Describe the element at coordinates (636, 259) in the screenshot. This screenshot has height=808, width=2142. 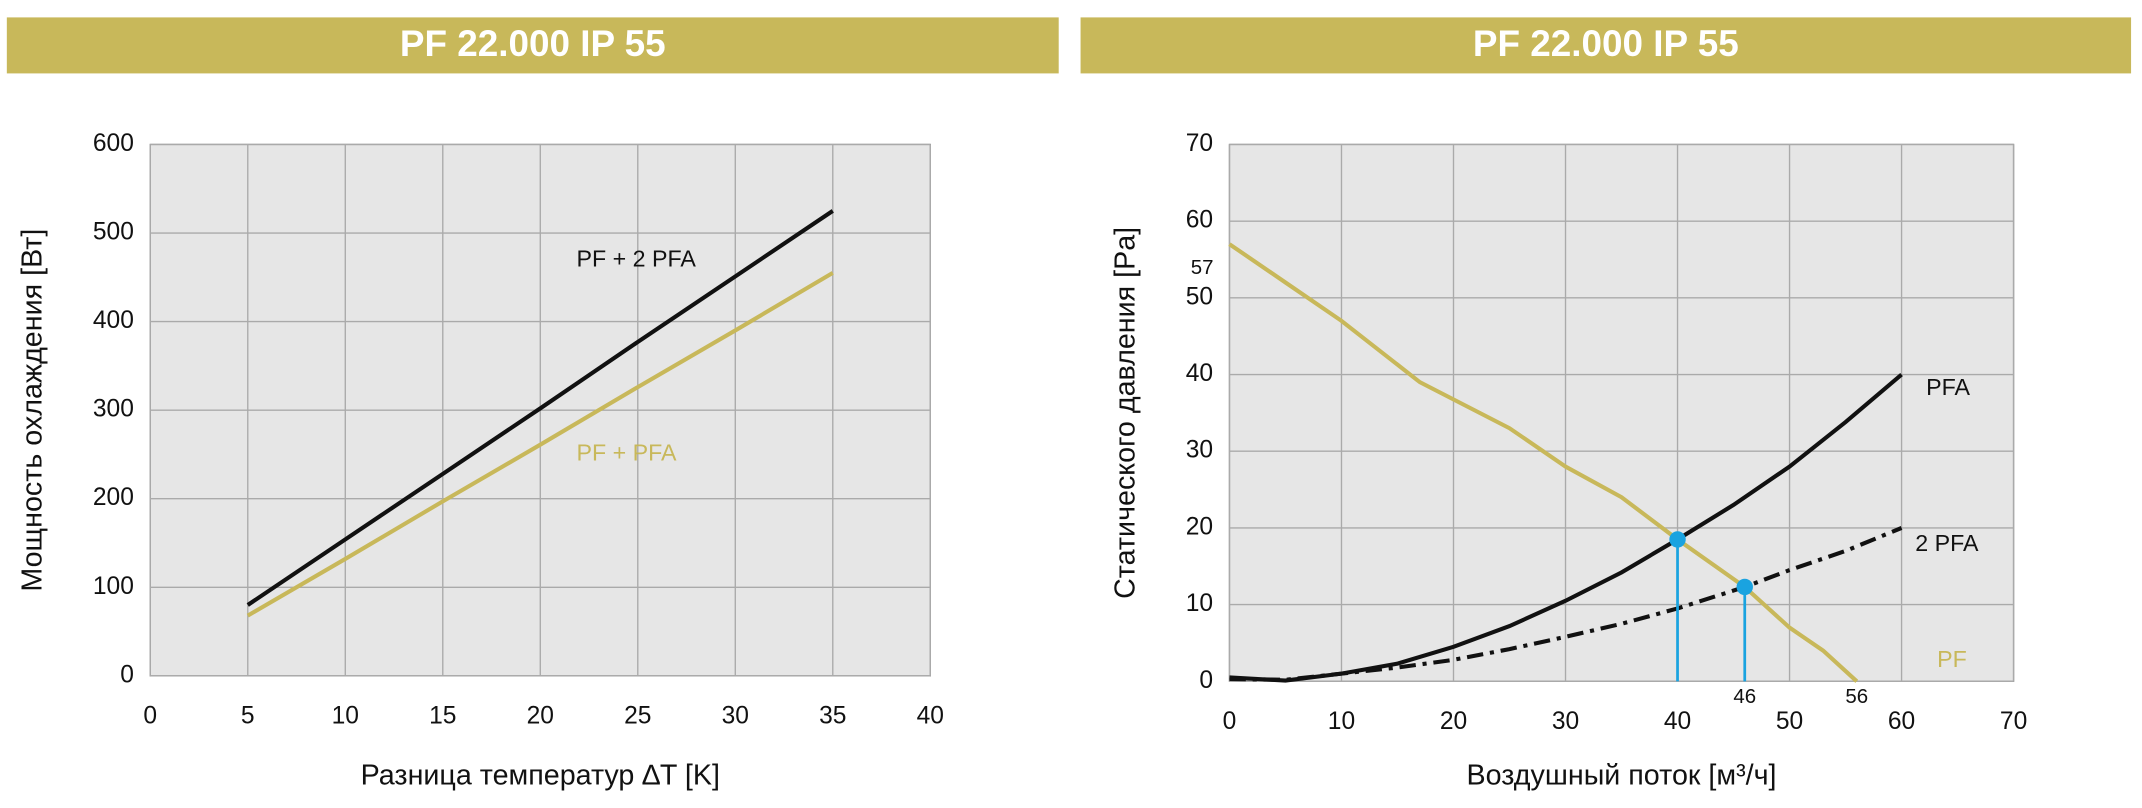
I see `series-label: PF + 2 PFA` at that location.